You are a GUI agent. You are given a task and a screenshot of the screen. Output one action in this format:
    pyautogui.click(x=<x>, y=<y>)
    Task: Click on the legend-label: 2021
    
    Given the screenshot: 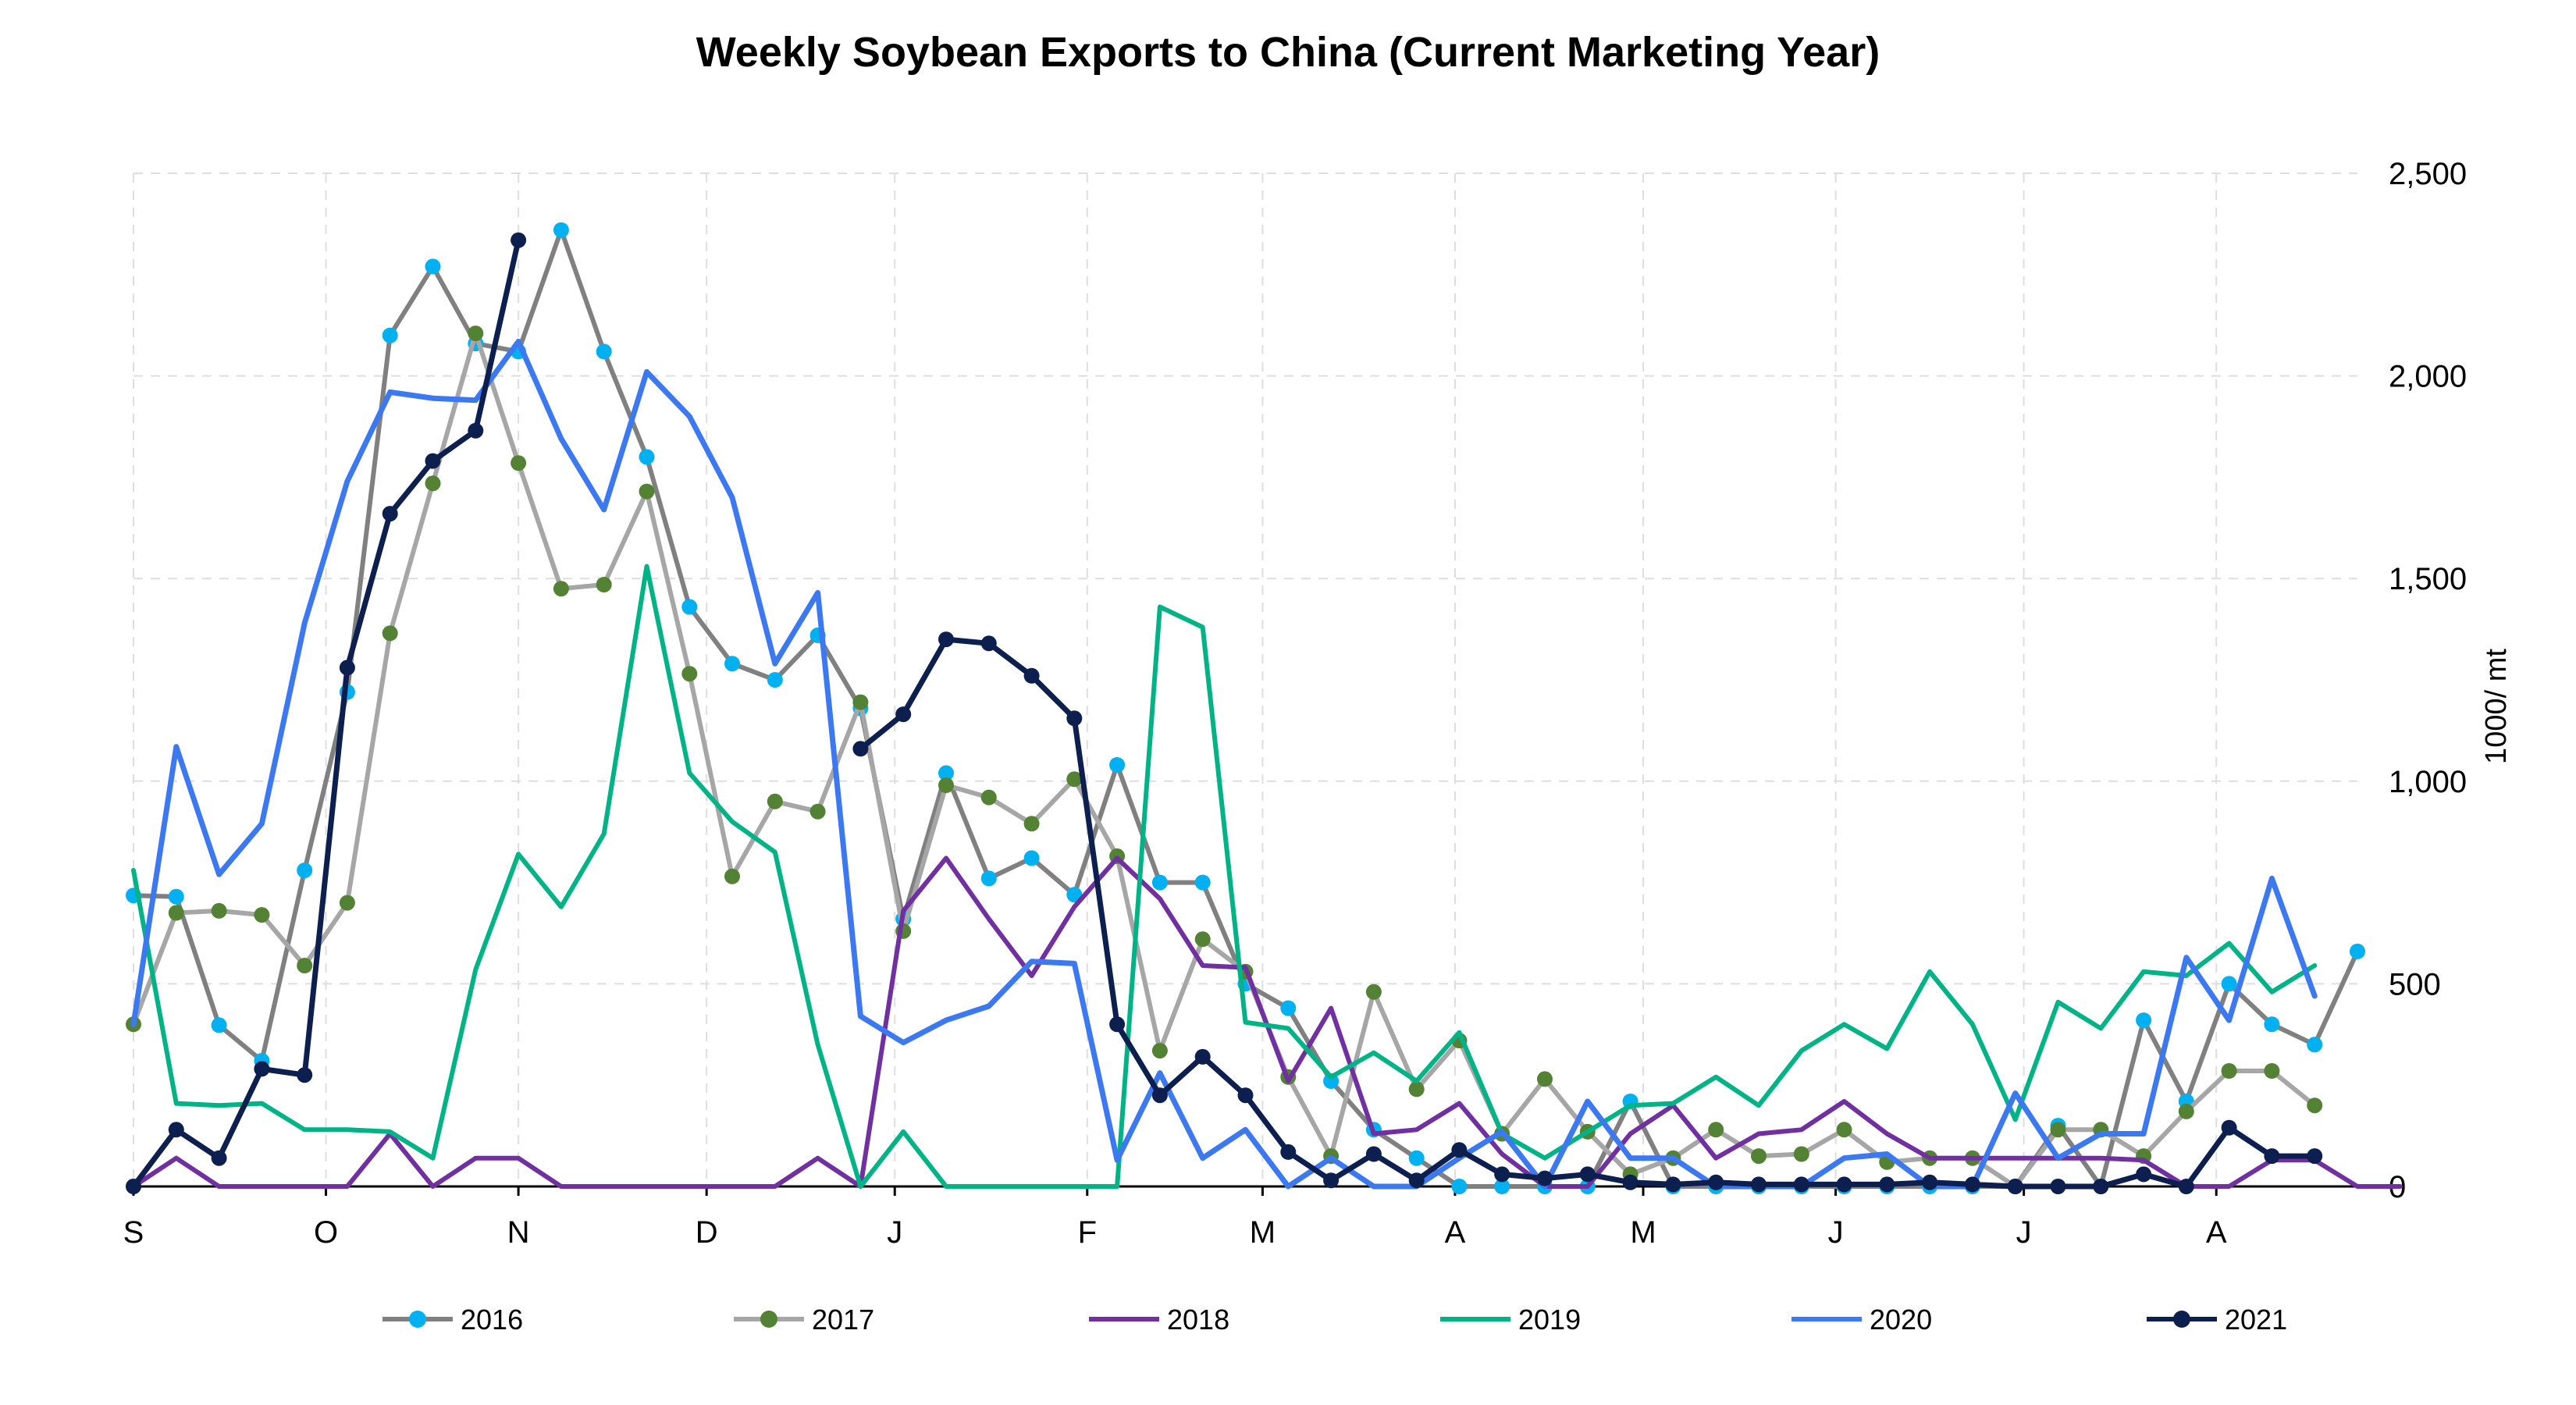 What is the action you would take?
    pyautogui.click(x=2256, y=1320)
    